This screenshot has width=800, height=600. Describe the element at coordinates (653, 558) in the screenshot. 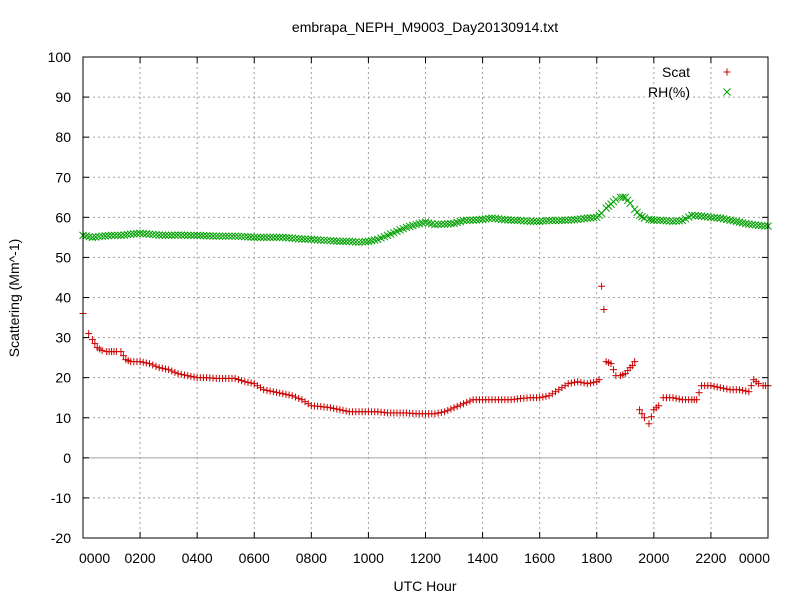

I see `x-tick-label: 2000` at that location.